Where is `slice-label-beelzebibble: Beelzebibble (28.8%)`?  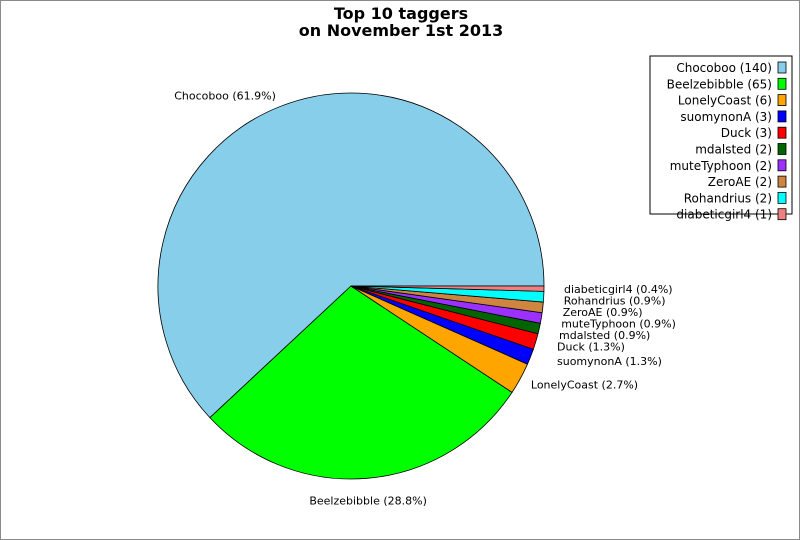
slice-label-beelzebibble: Beelzebibble (28.8%) is located at coordinates (368, 500).